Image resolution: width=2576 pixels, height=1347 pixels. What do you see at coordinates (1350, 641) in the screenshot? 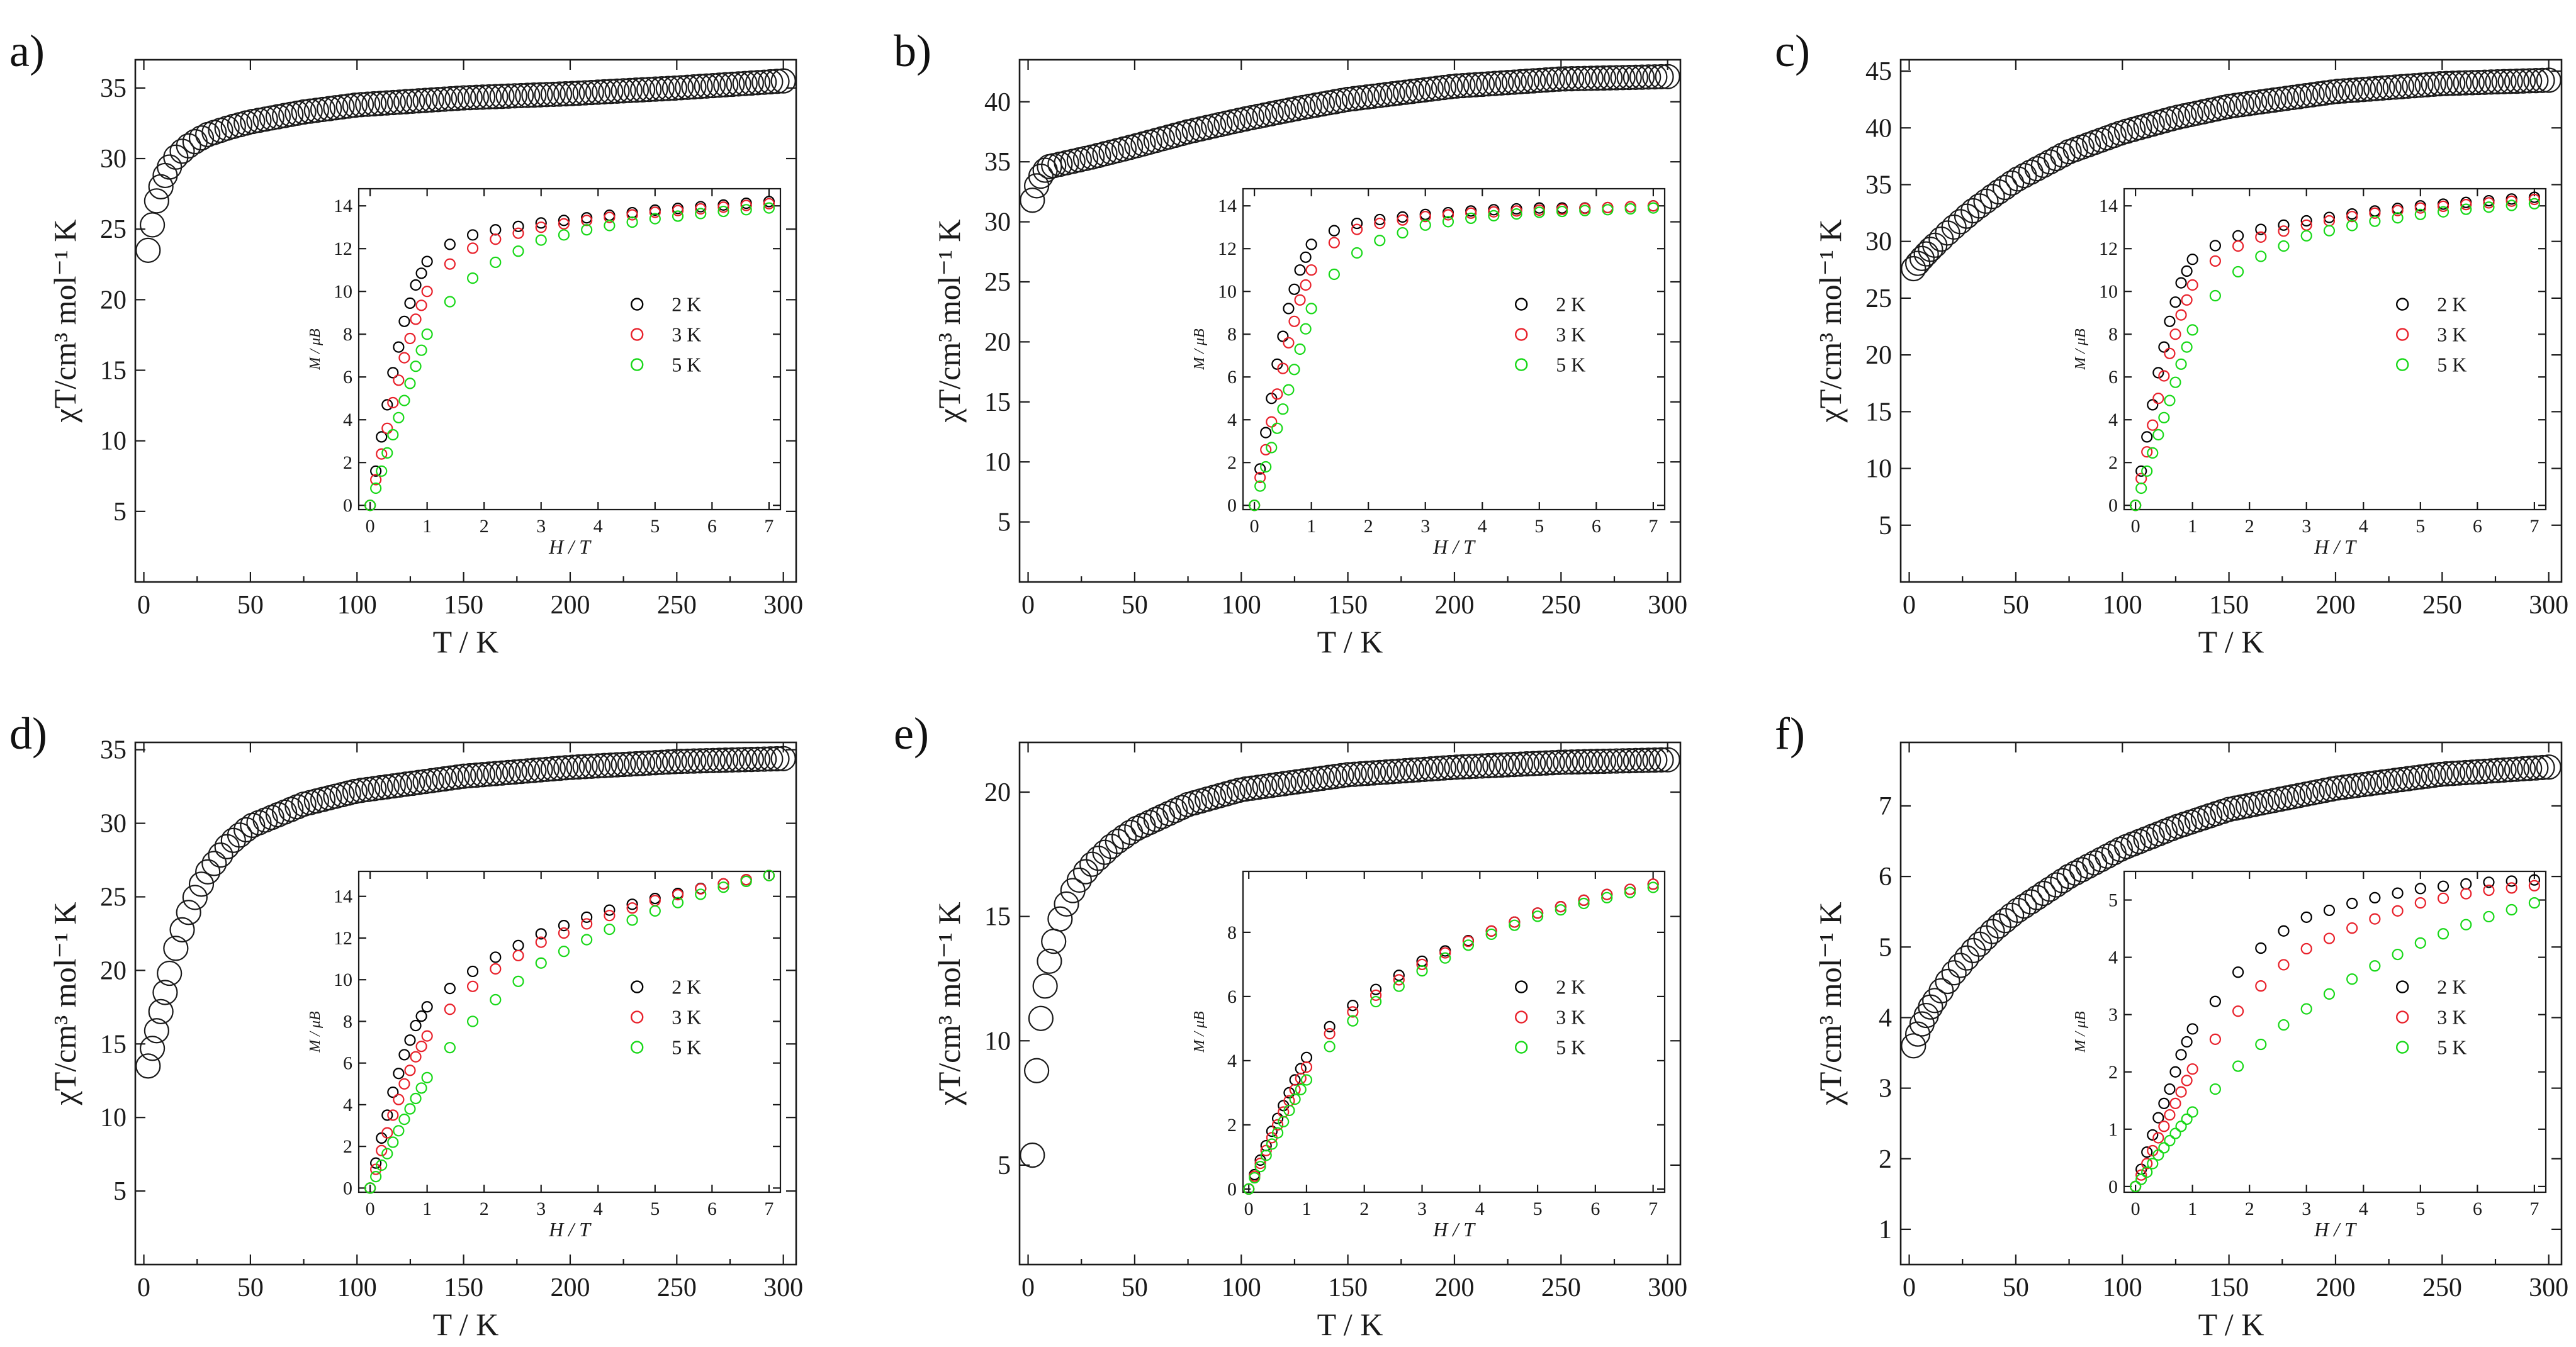
I see `x-axis-label: T / K` at bounding box center [1350, 641].